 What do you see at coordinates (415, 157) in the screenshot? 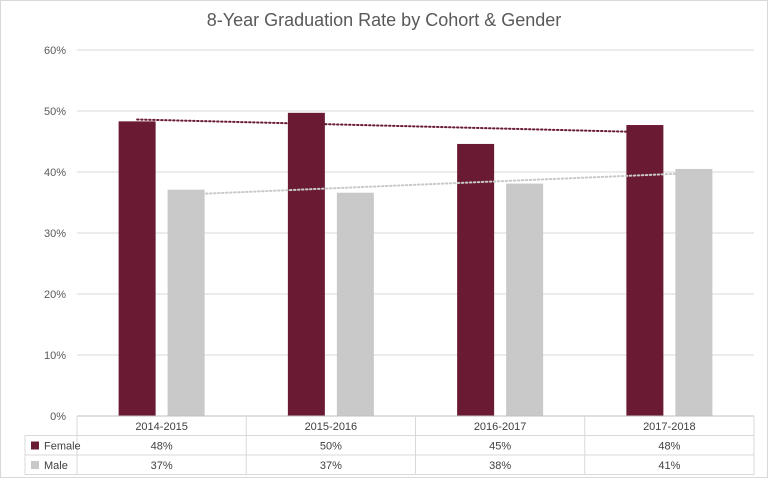
I see `trendlines` at bounding box center [415, 157].